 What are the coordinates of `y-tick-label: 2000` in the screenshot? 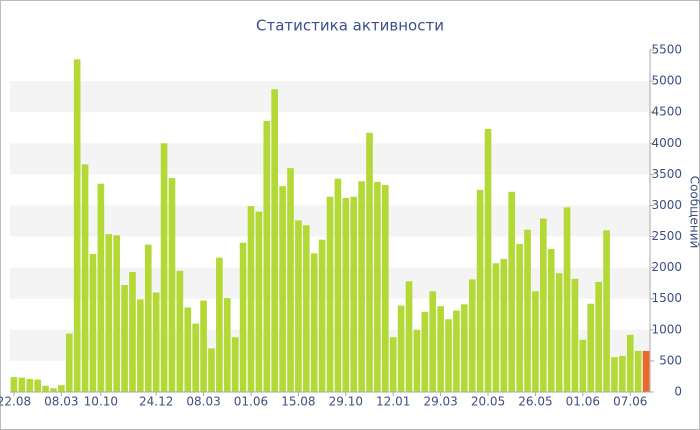 It's located at (666, 267).